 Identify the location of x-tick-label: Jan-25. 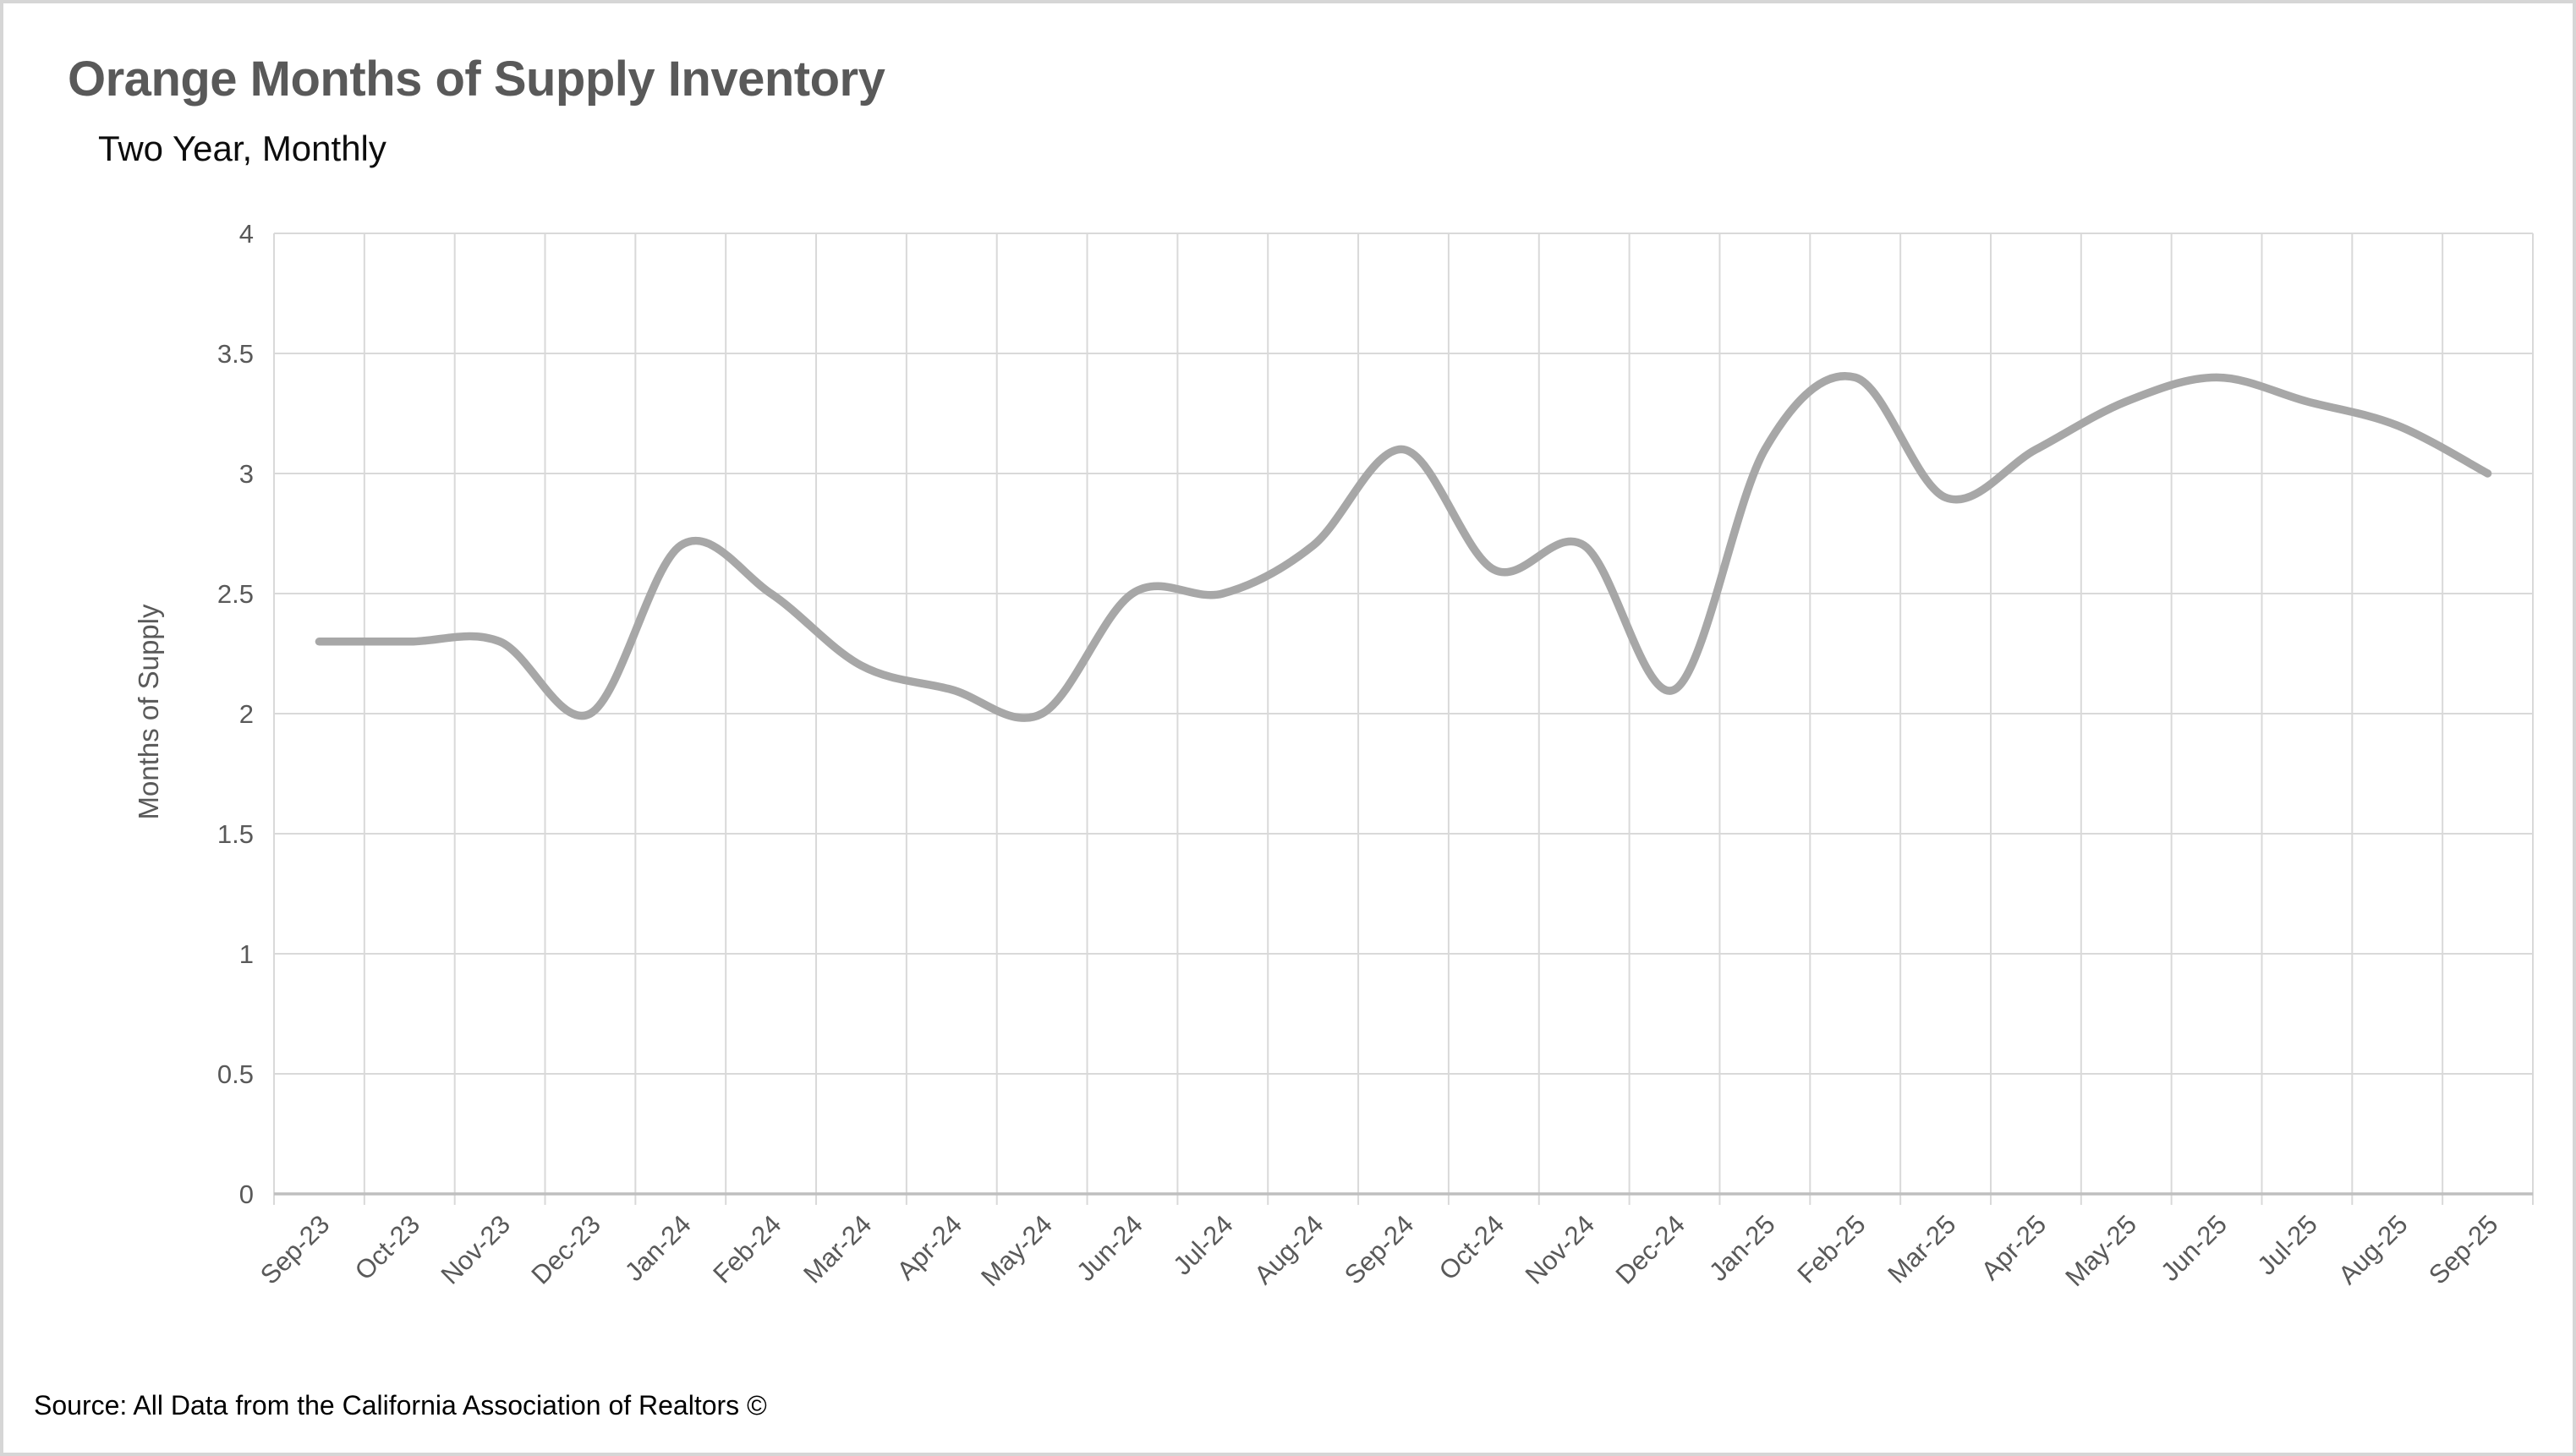
(1742, 1248).